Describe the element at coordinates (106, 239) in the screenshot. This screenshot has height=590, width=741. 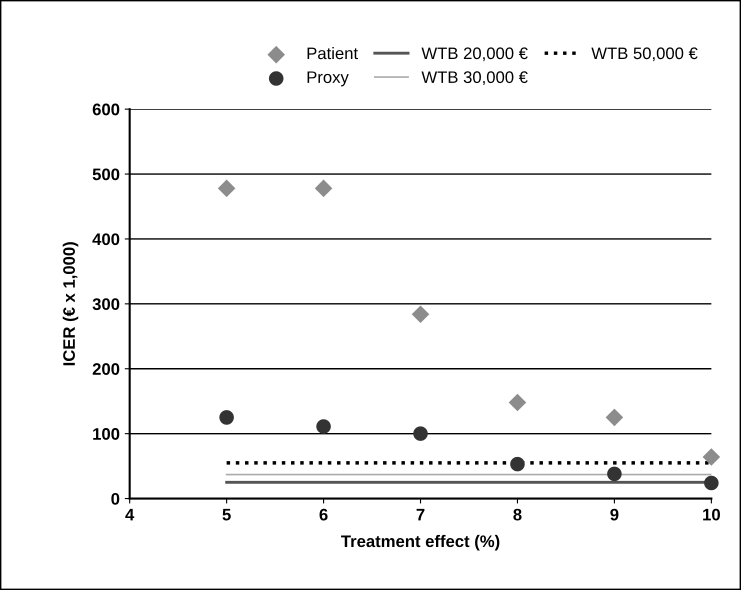
I see `y-tick-label: 400` at that location.